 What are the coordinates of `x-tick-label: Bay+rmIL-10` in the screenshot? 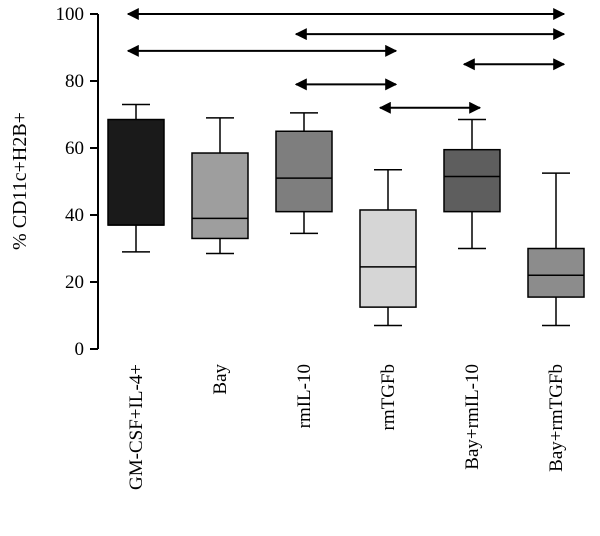 It's located at (472, 417).